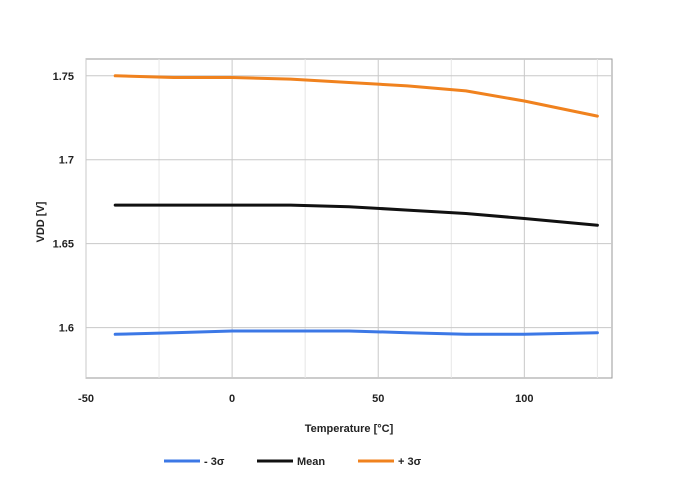 This screenshot has height=477, width=700. I want to click on x-axis-title: Temperature [°C], so click(349, 429).